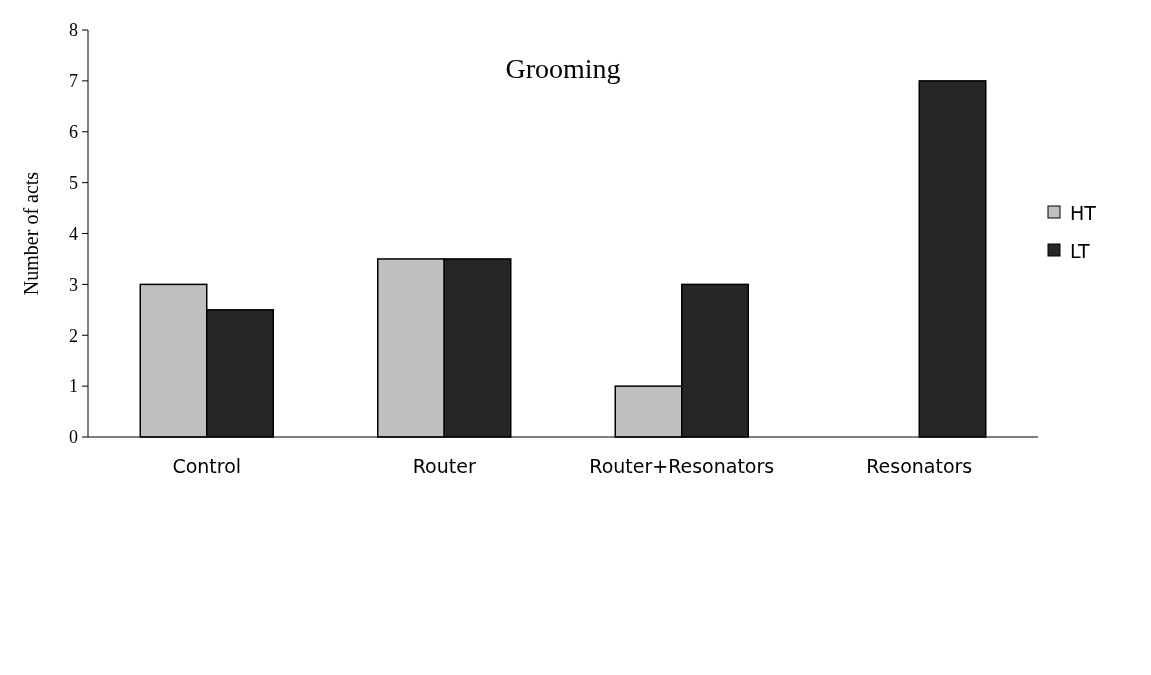 The width and height of the screenshot is (1151, 675). I want to click on y-tick-label: 4, so click(73, 233).